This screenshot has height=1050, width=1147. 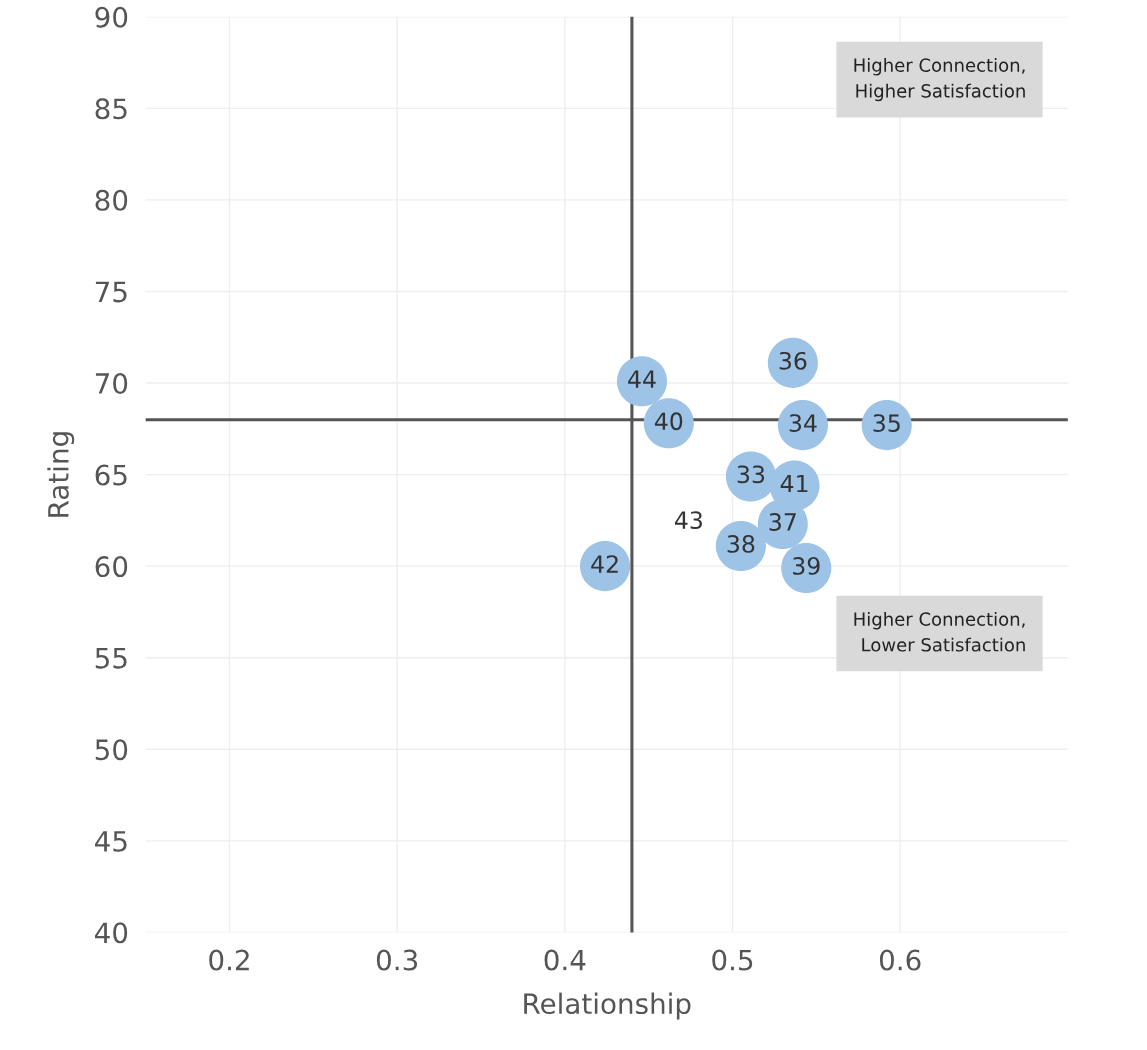 What do you see at coordinates (732, 960) in the screenshot?
I see `x-tick-label: 0.5` at bounding box center [732, 960].